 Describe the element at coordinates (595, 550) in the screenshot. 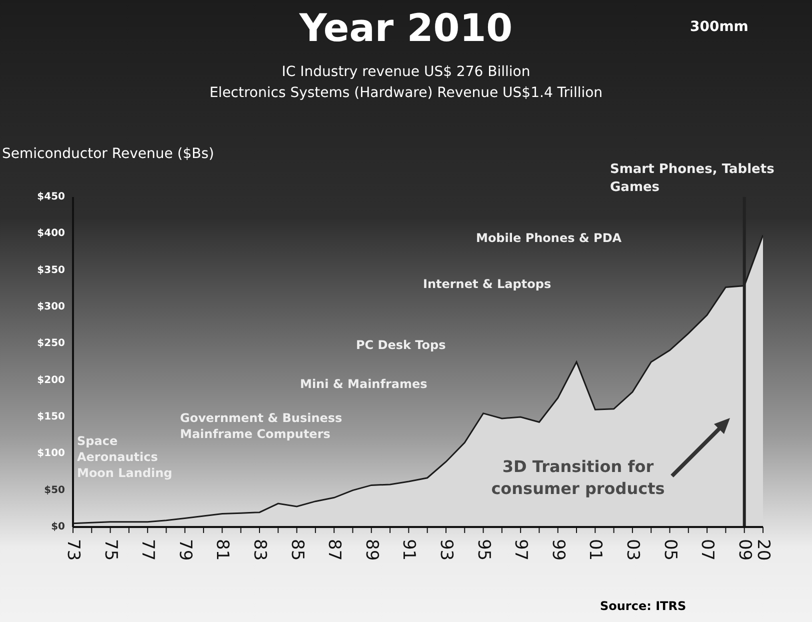

I see `x-tick-label: 01` at that location.